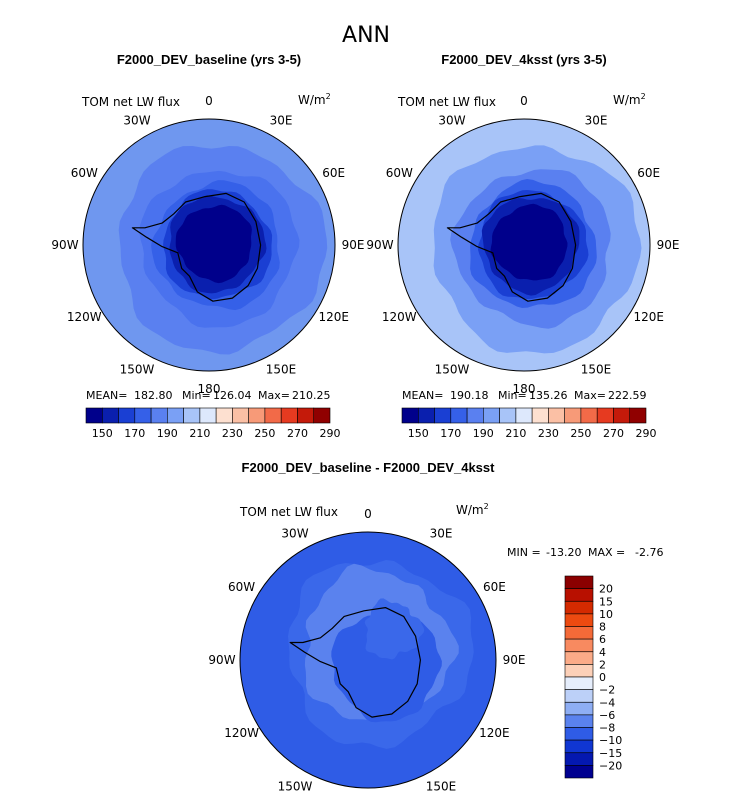 This screenshot has height=798, width=733. Describe the element at coordinates (494, 587) in the screenshot. I see `longitude-label: 60E` at that location.